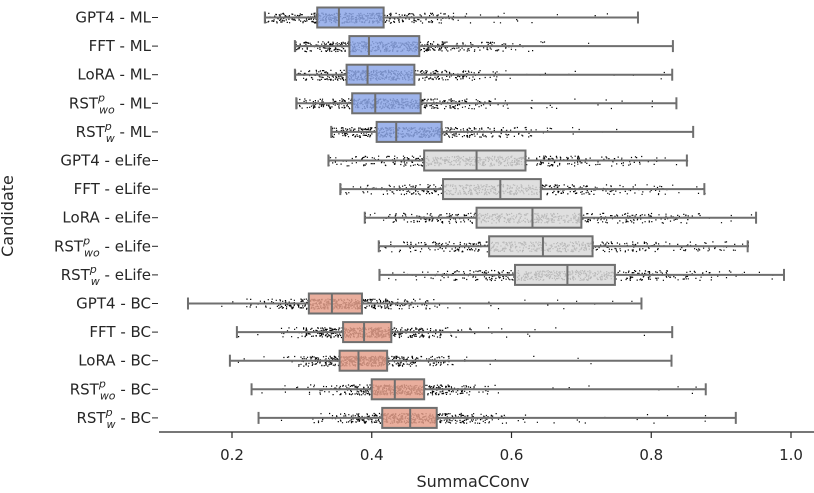 This screenshot has width=814, height=493. I want to click on y-tick-label: RSTp w - eLife, so click(106, 275).